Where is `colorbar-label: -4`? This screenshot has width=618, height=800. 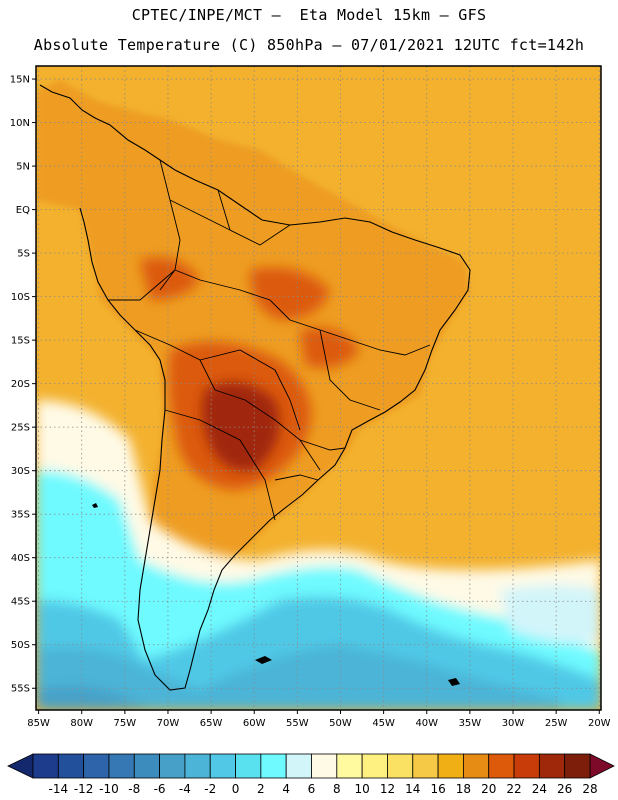 colorbar-label: -4 is located at coordinates (185, 789).